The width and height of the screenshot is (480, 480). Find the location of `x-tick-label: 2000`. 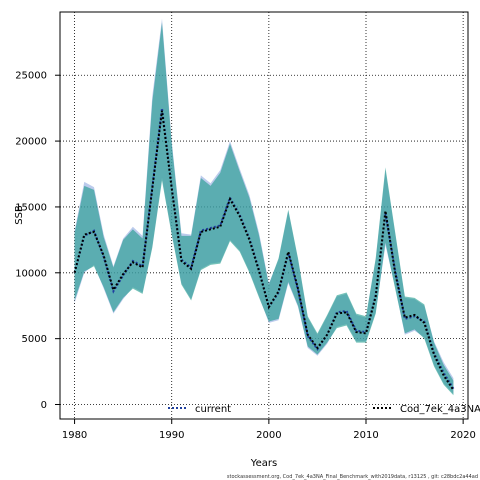

x-tick-label: 2000 is located at coordinates (268, 435).